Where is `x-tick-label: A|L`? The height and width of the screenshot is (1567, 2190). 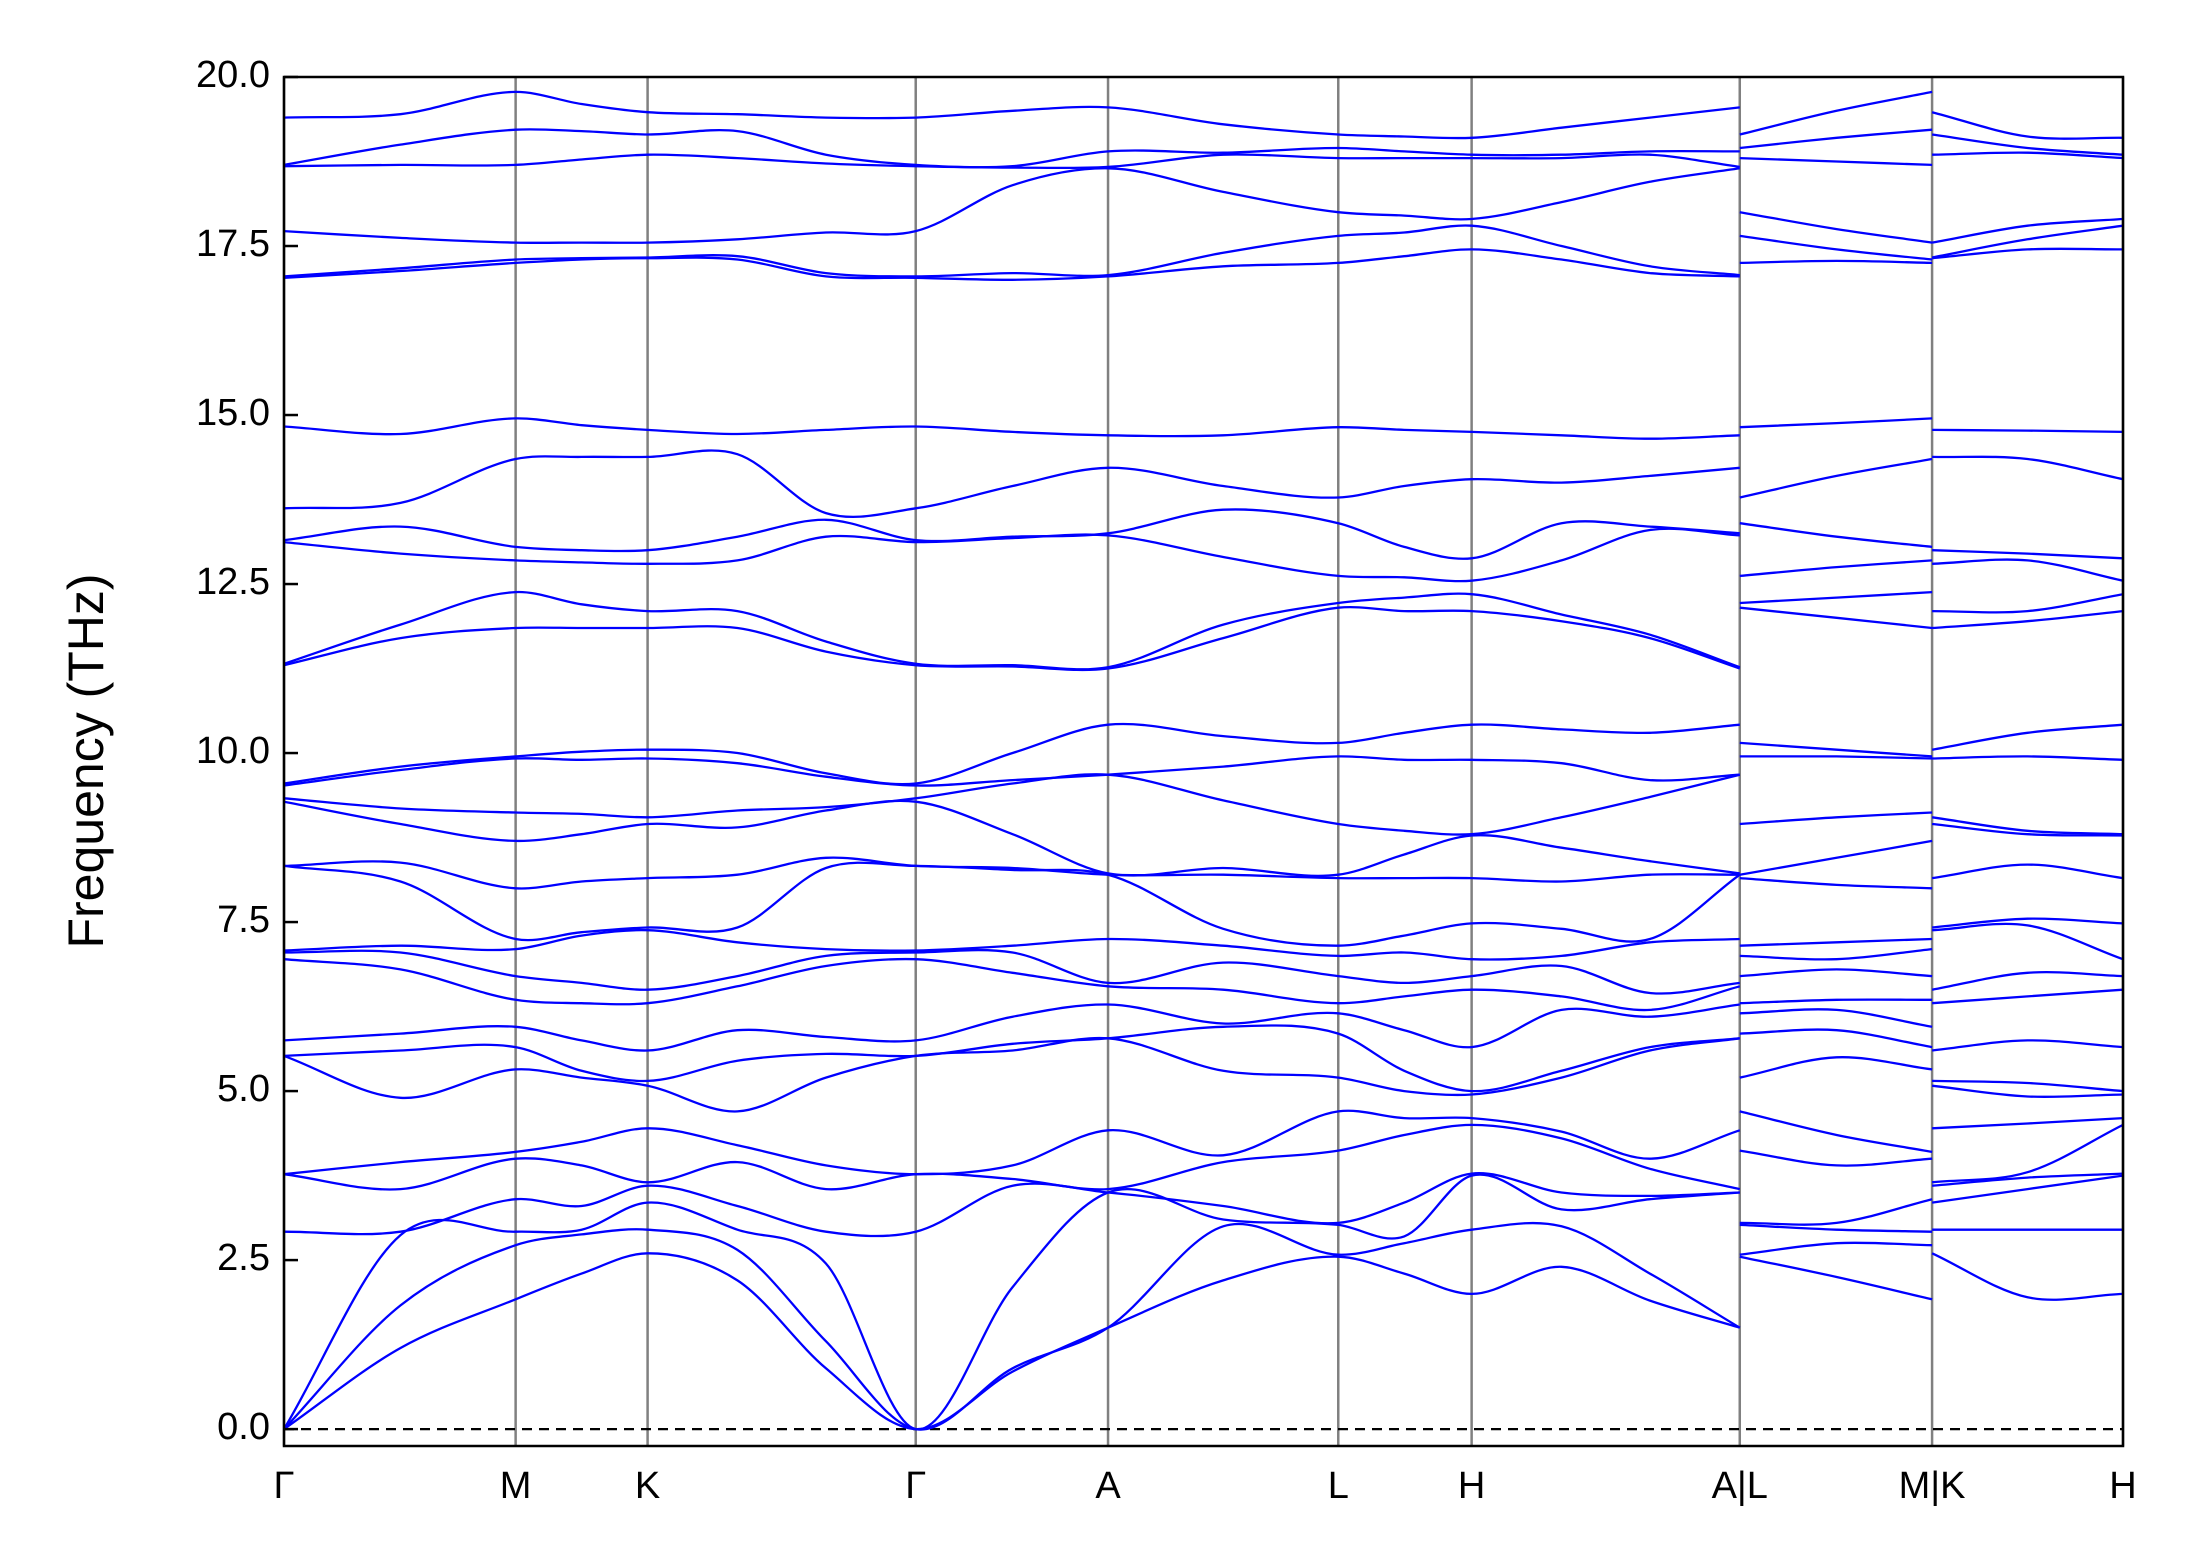
x-tick-label: A|L is located at coordinates (1740, 1486).